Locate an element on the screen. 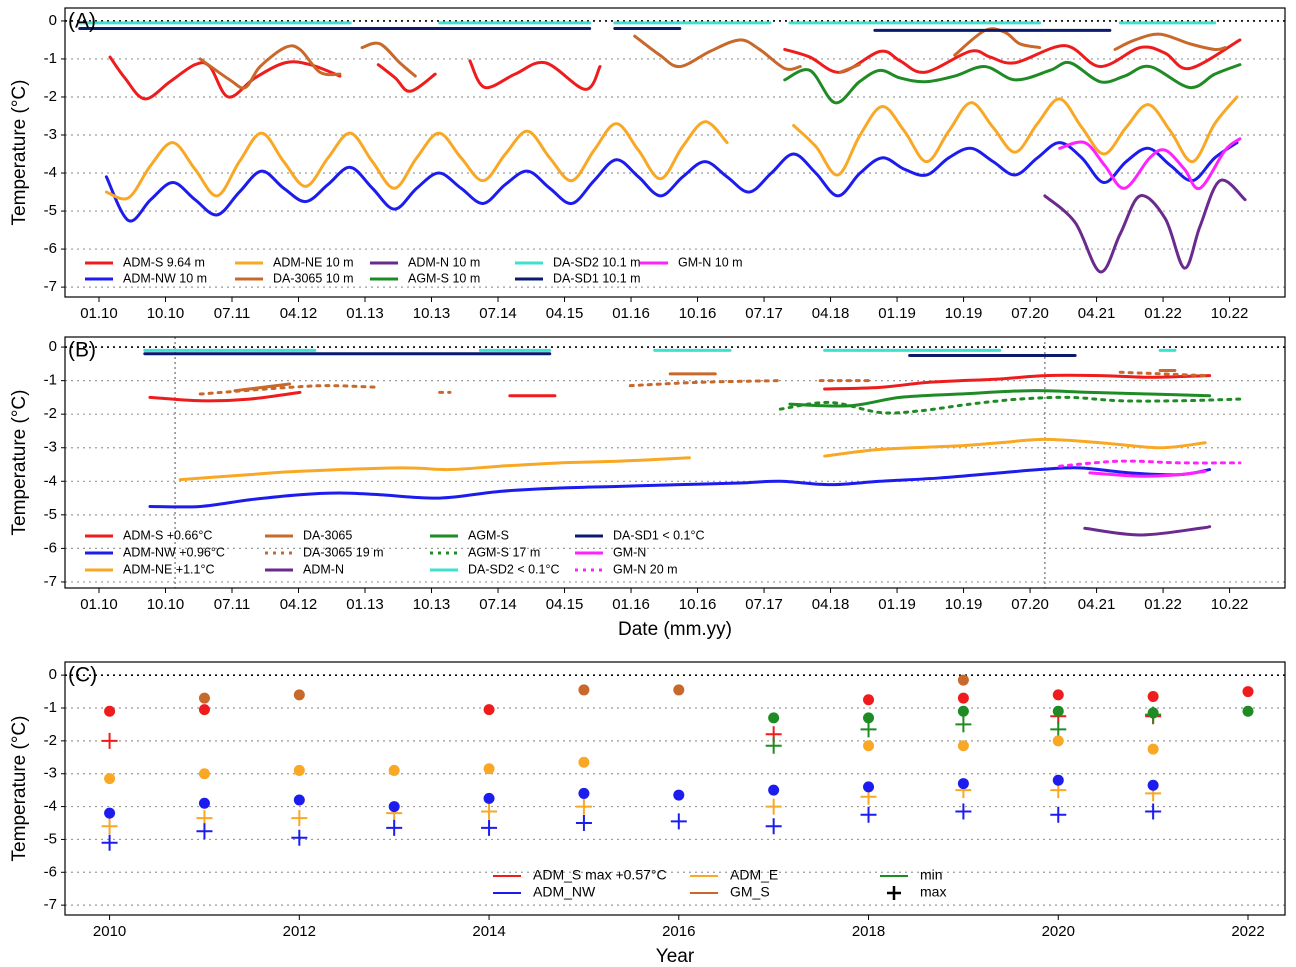 The height and width of the screenshot is (967, 1296). x-tick-label: 2010 is located at coordinates (109, 931).